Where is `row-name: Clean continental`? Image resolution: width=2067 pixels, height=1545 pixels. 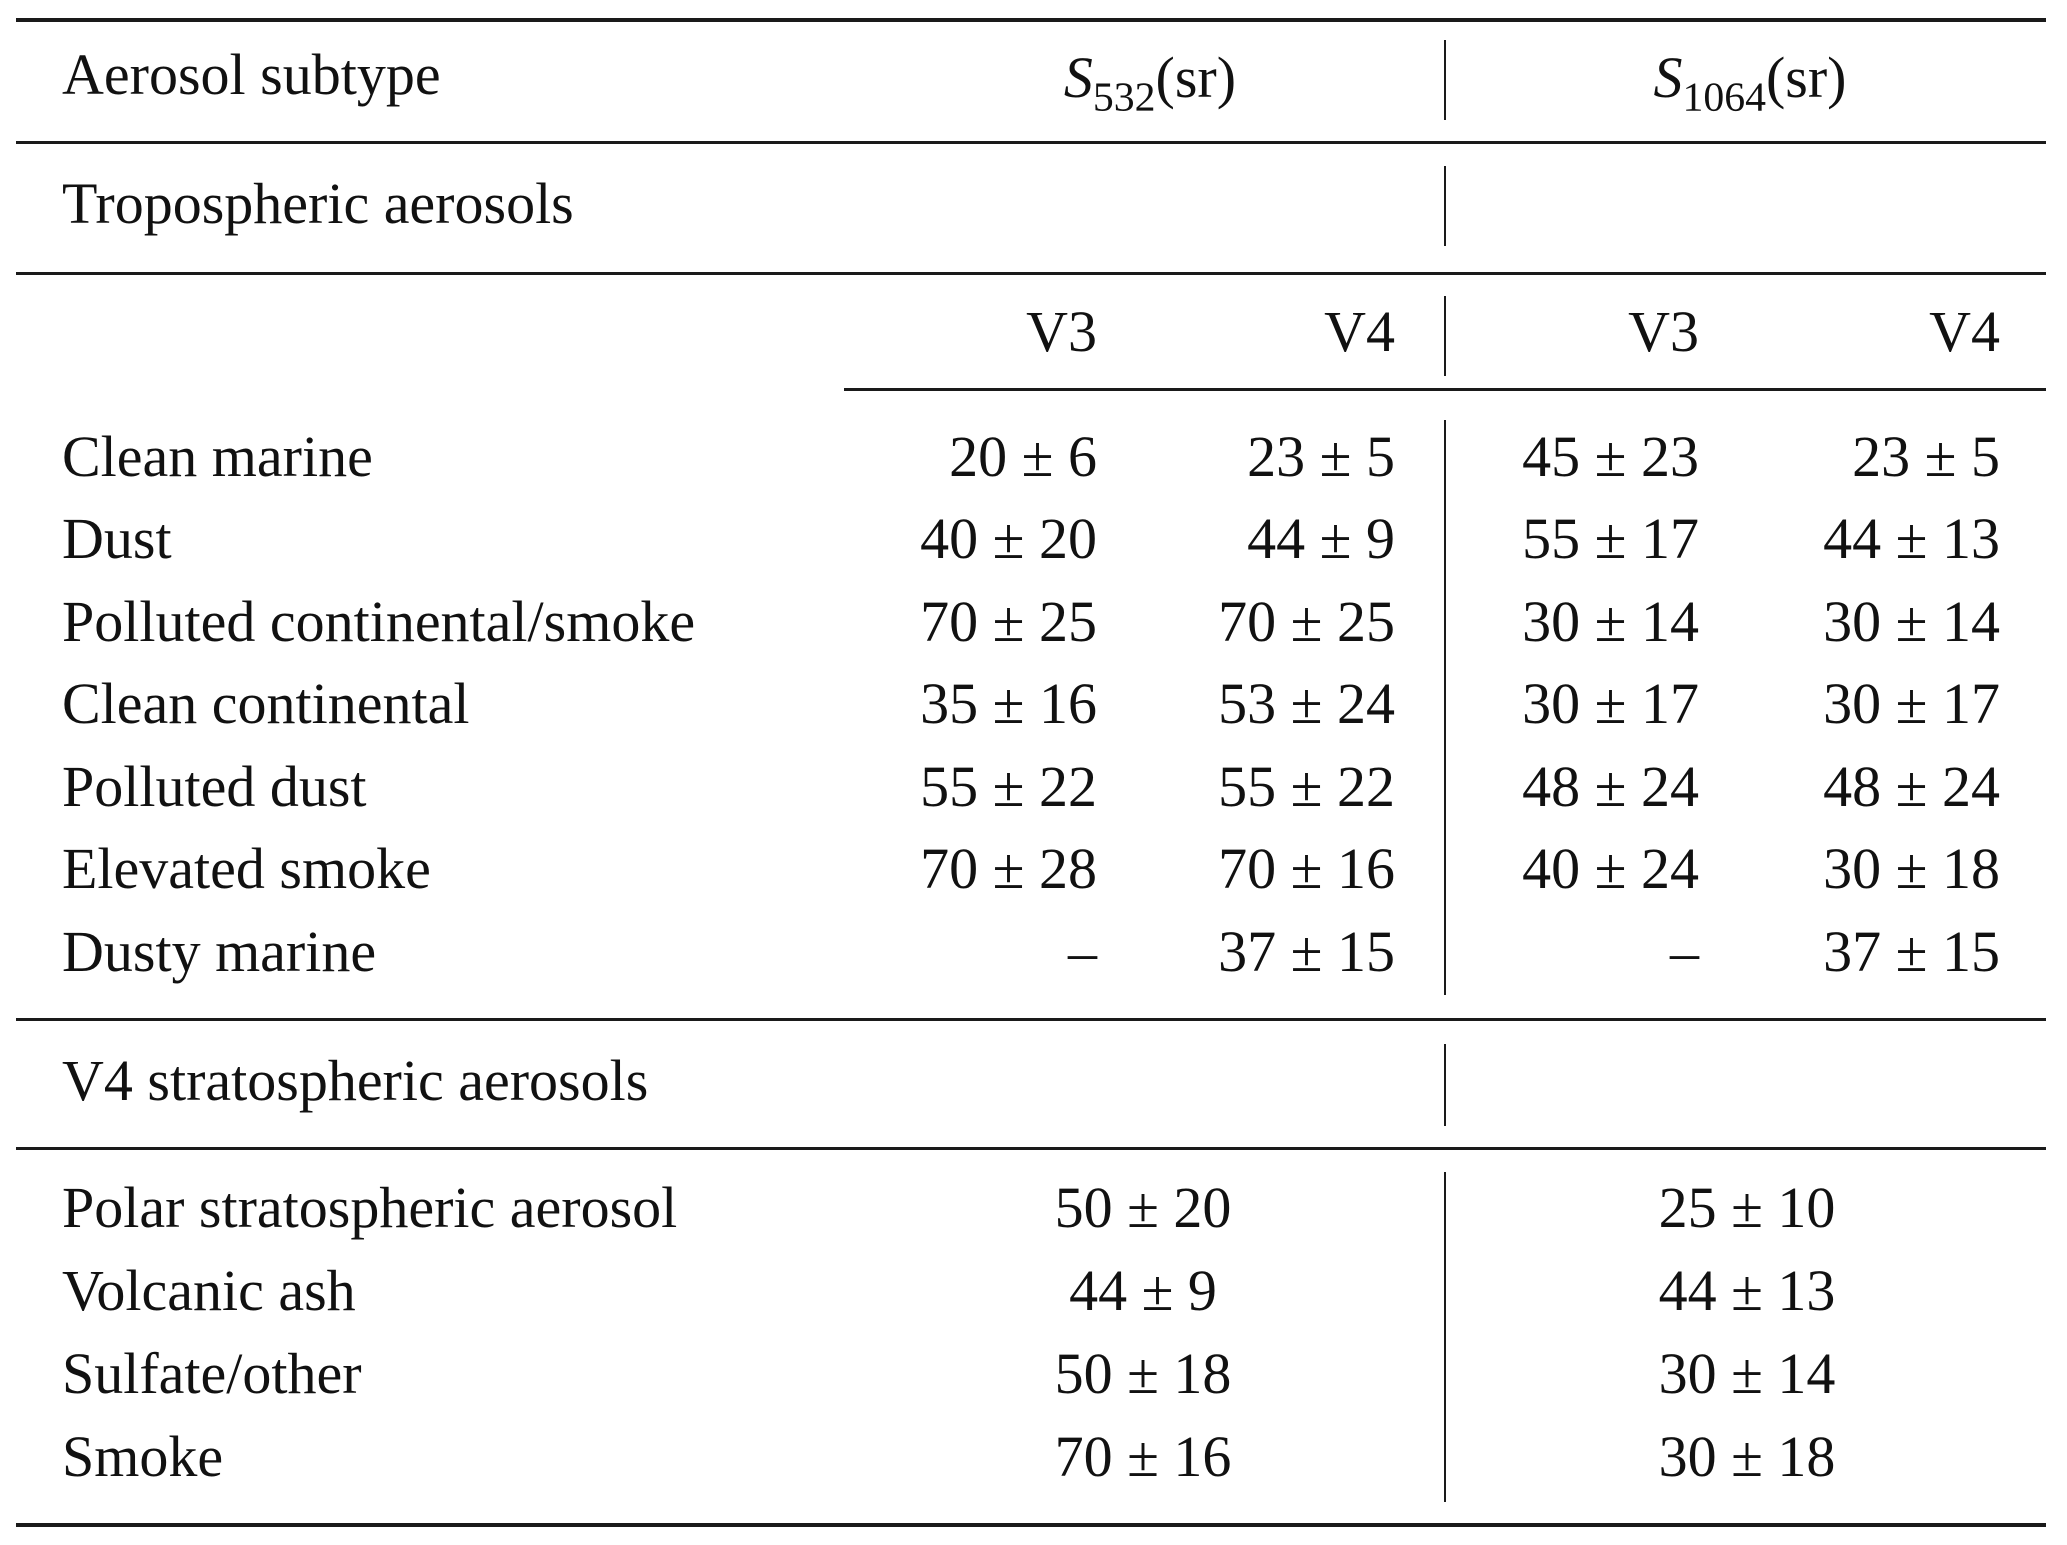 row-name: Clean continental is located at coordinates (266, 703).